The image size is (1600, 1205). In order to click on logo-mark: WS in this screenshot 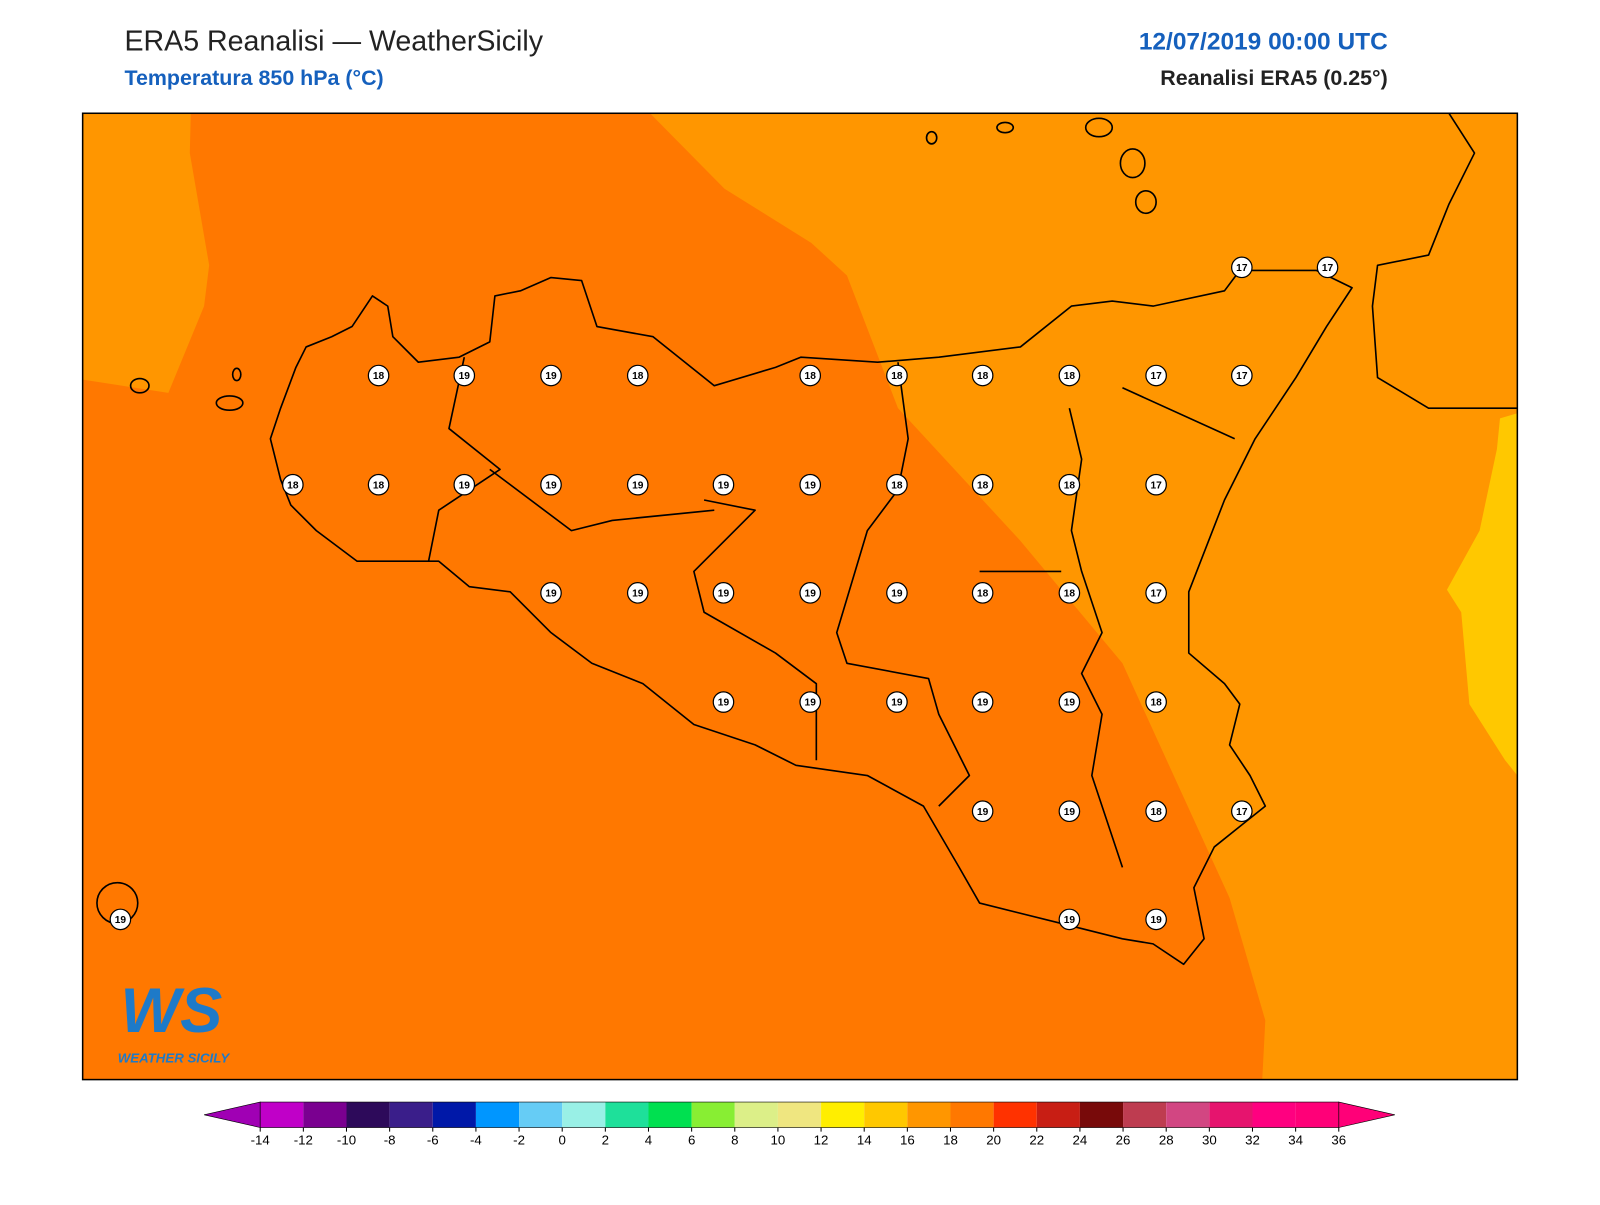, I will do `click(171, 1011)`.